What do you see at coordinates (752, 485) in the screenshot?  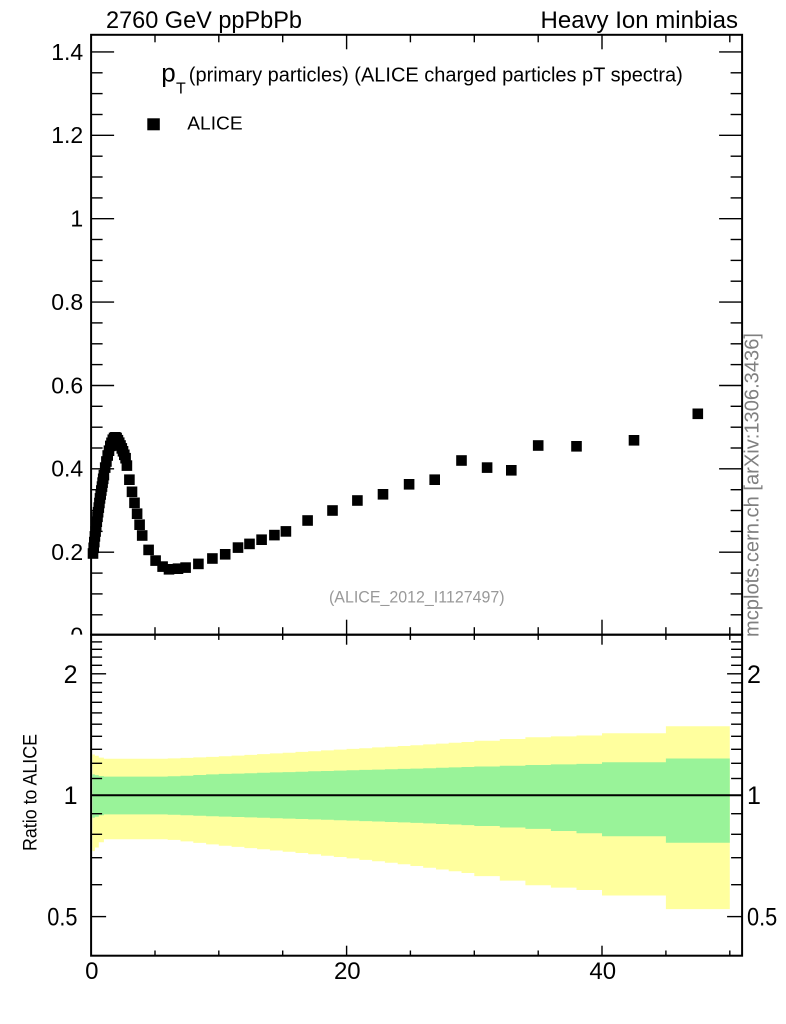 I see `svg-text:mcplots.cern.ch [arXiv:1306.34: mcplots.cern.ch [arXiv:1306.3436]` at bounding box center [752, 485].